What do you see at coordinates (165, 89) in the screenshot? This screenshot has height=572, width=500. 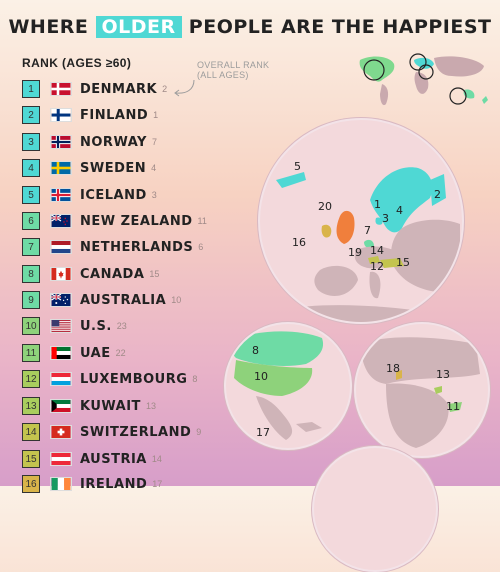 I see `overall-rank: 2` at bounding box center [165, 89].